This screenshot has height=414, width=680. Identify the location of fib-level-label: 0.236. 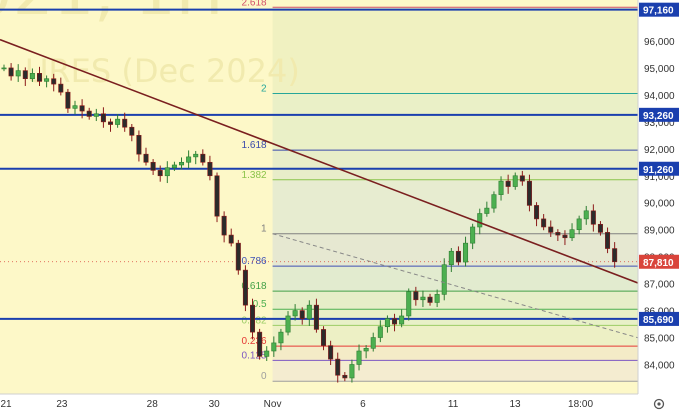
(254, 341).